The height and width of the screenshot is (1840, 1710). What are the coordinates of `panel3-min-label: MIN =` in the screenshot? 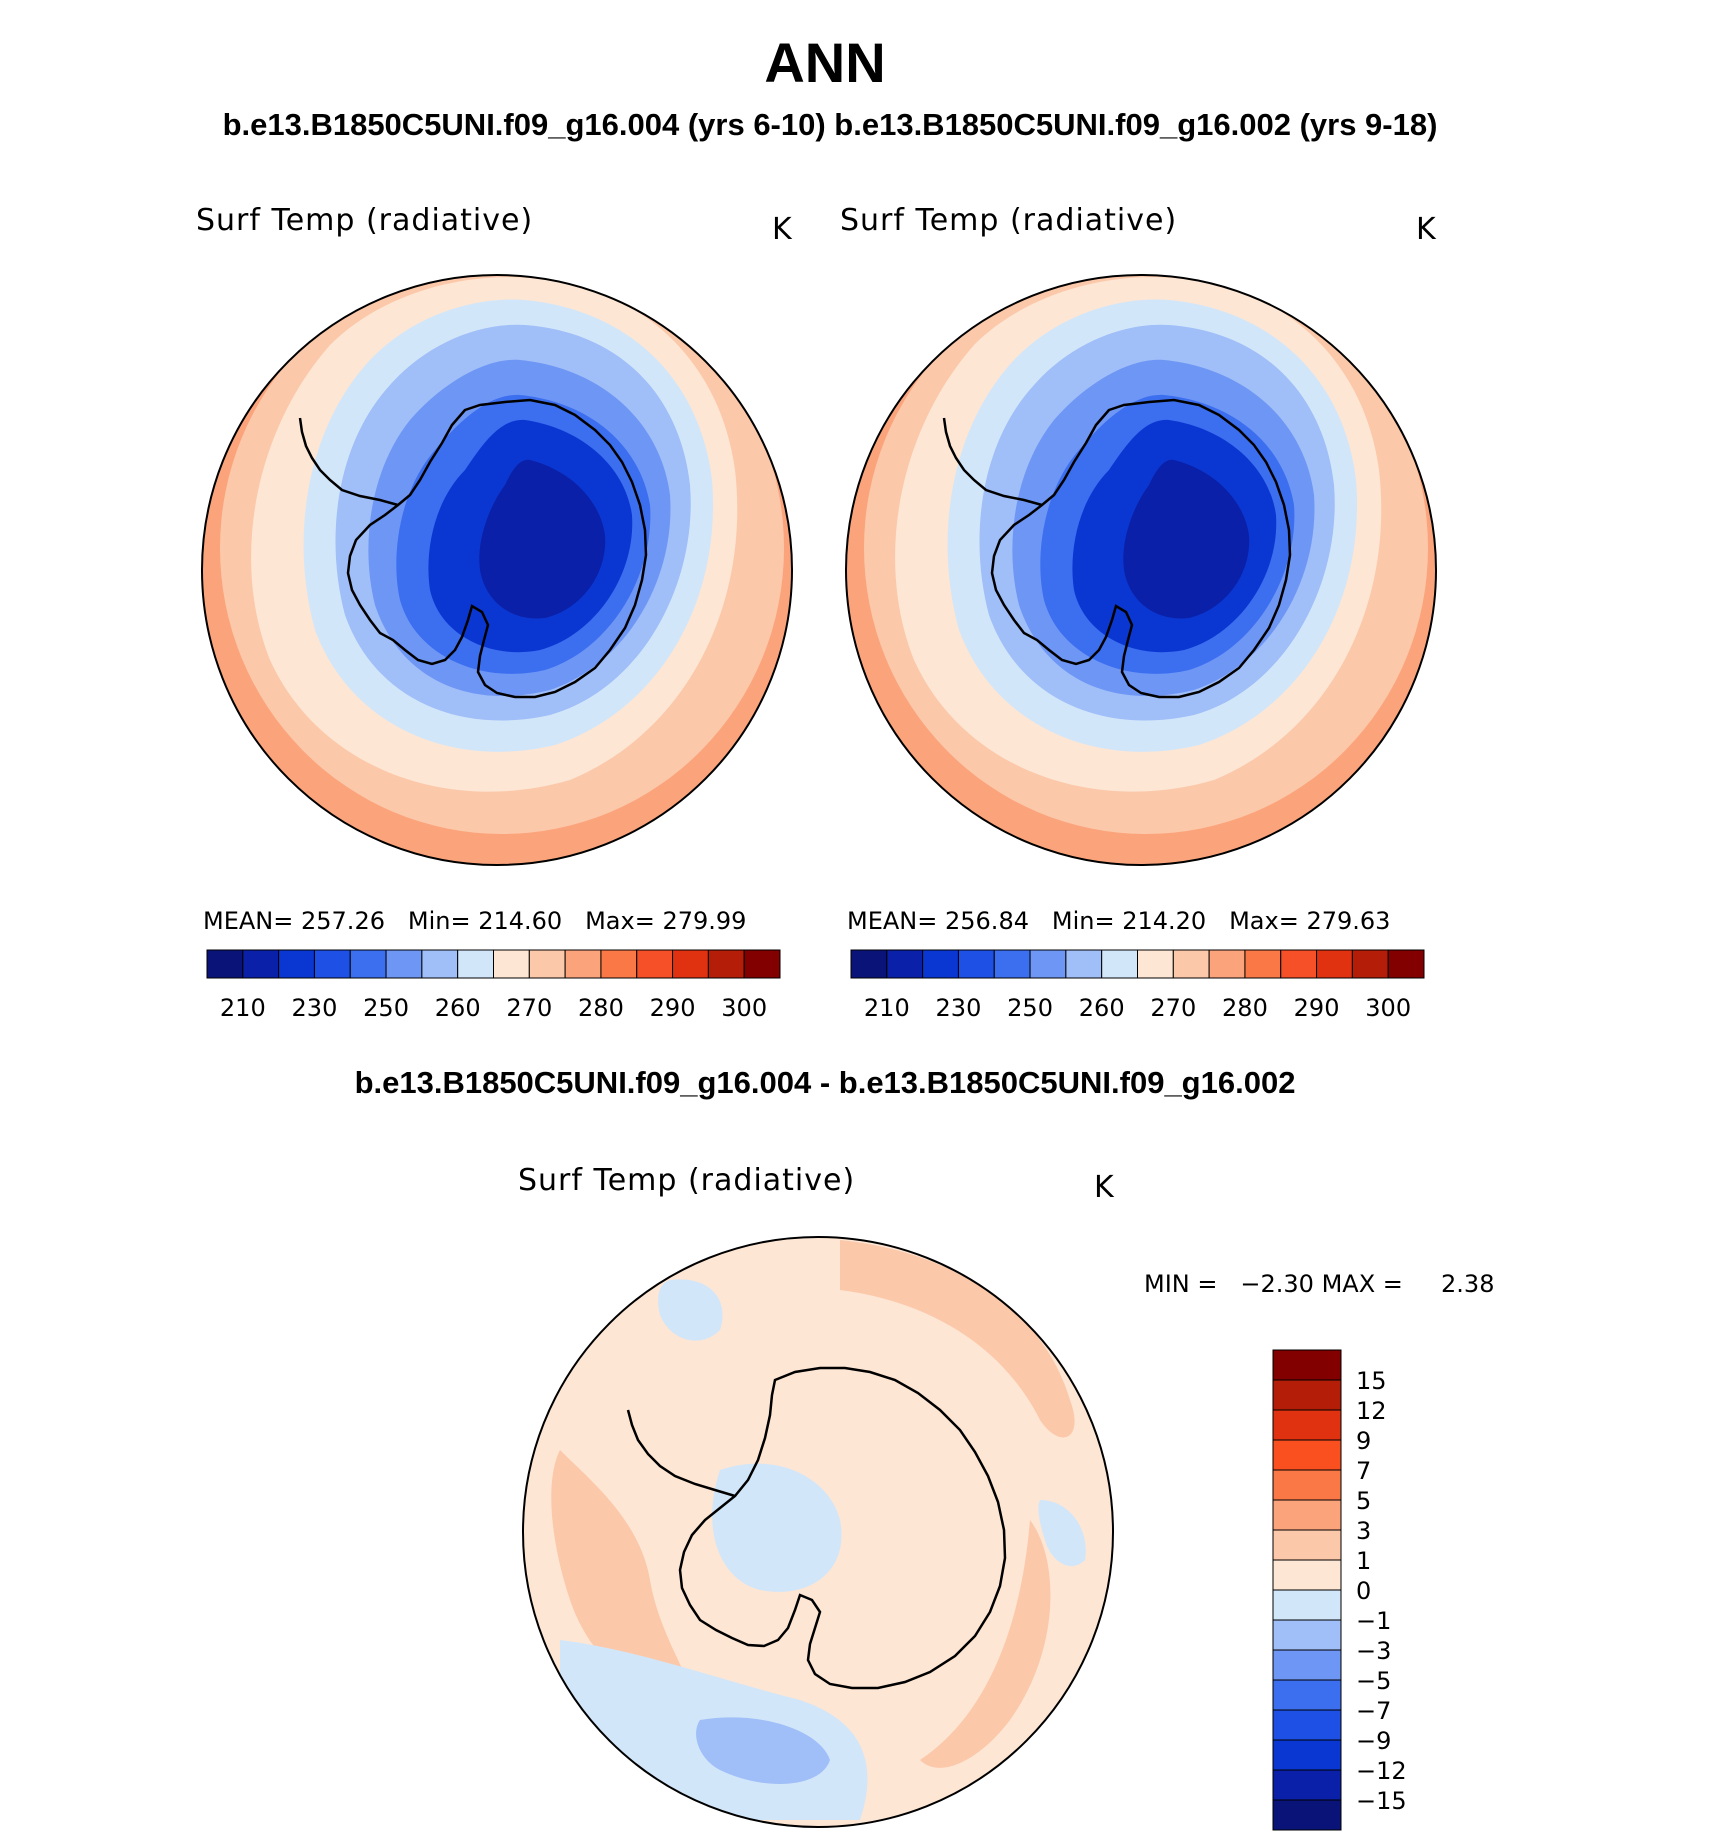 It's located at (1181, 1284).